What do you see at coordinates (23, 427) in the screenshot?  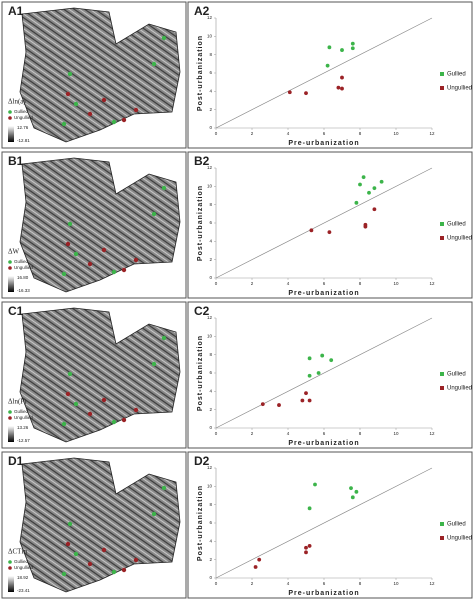 I see `scale-max: 13.26` at bounding box center [23, 427].